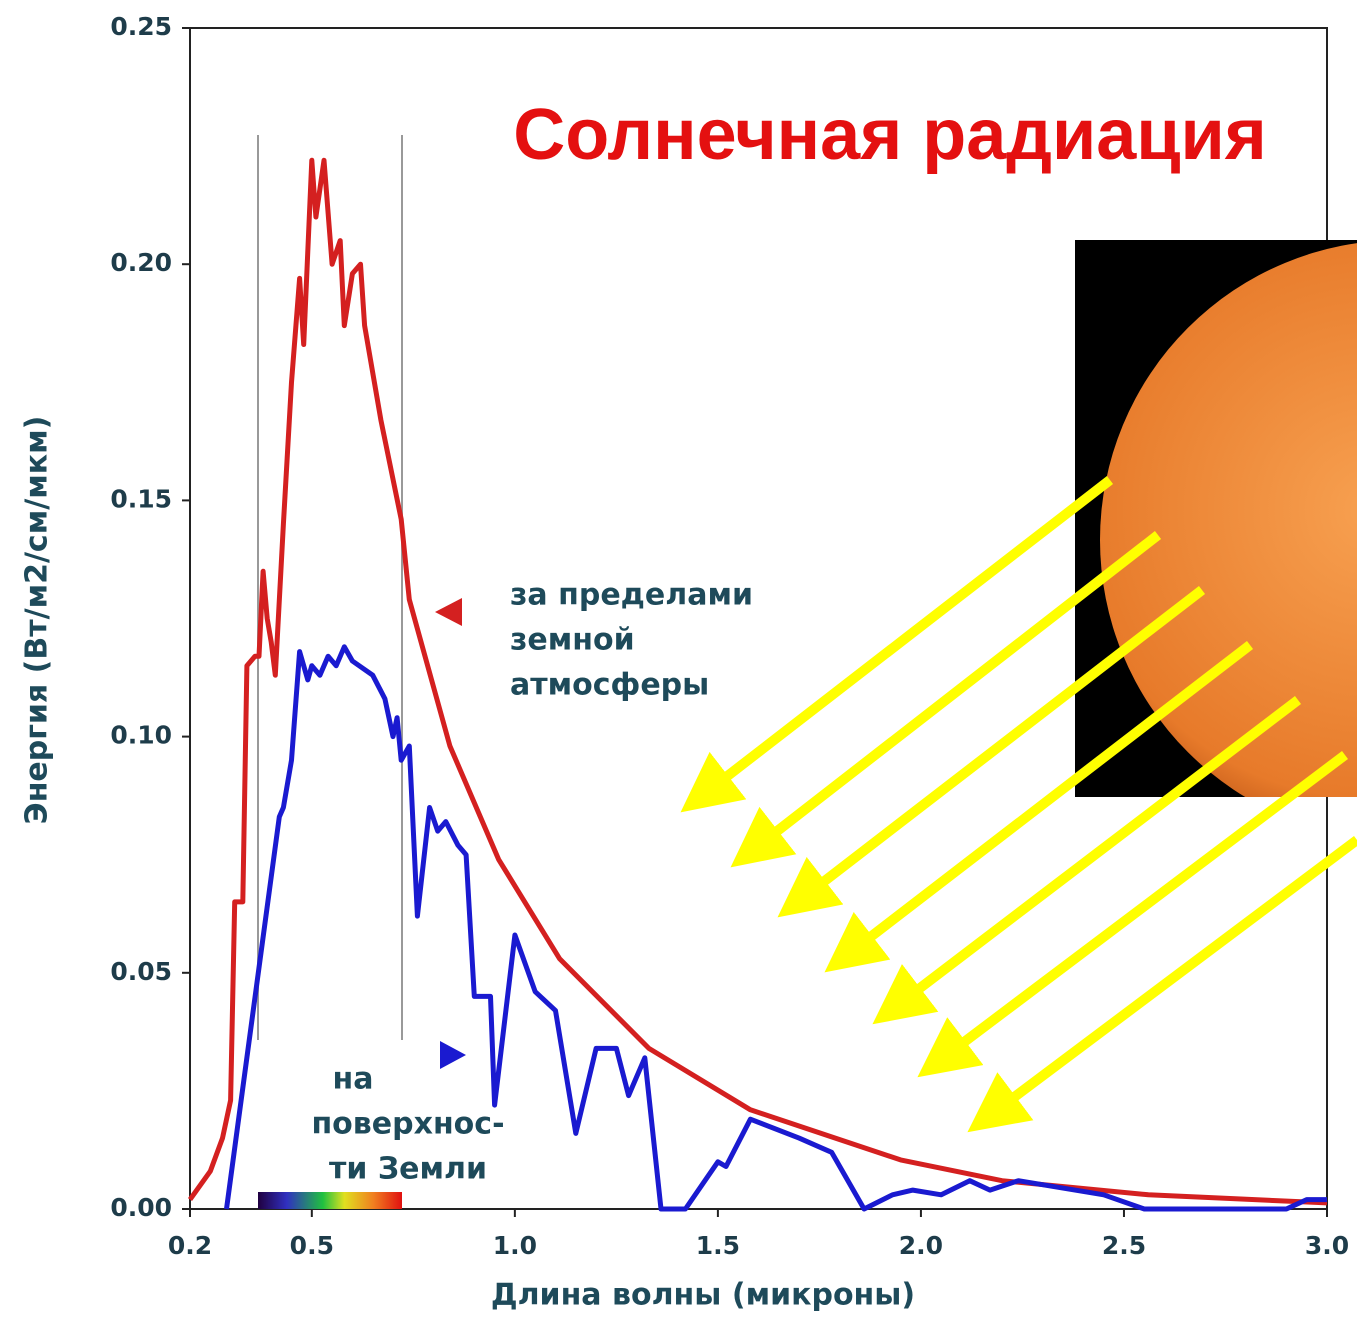  What do you see at coordinates (631, 595) in the screenshot?
I see `annotation: за пределами` at bounding box center [631, 595].